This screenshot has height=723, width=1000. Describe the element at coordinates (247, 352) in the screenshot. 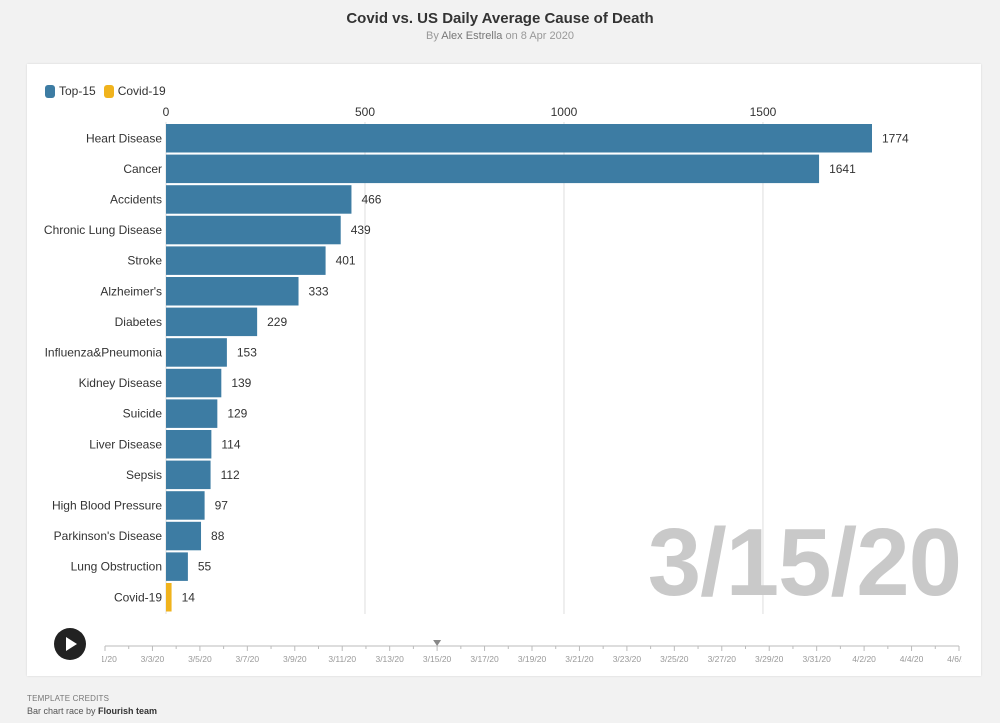

I see `value-label: 153` at that location.